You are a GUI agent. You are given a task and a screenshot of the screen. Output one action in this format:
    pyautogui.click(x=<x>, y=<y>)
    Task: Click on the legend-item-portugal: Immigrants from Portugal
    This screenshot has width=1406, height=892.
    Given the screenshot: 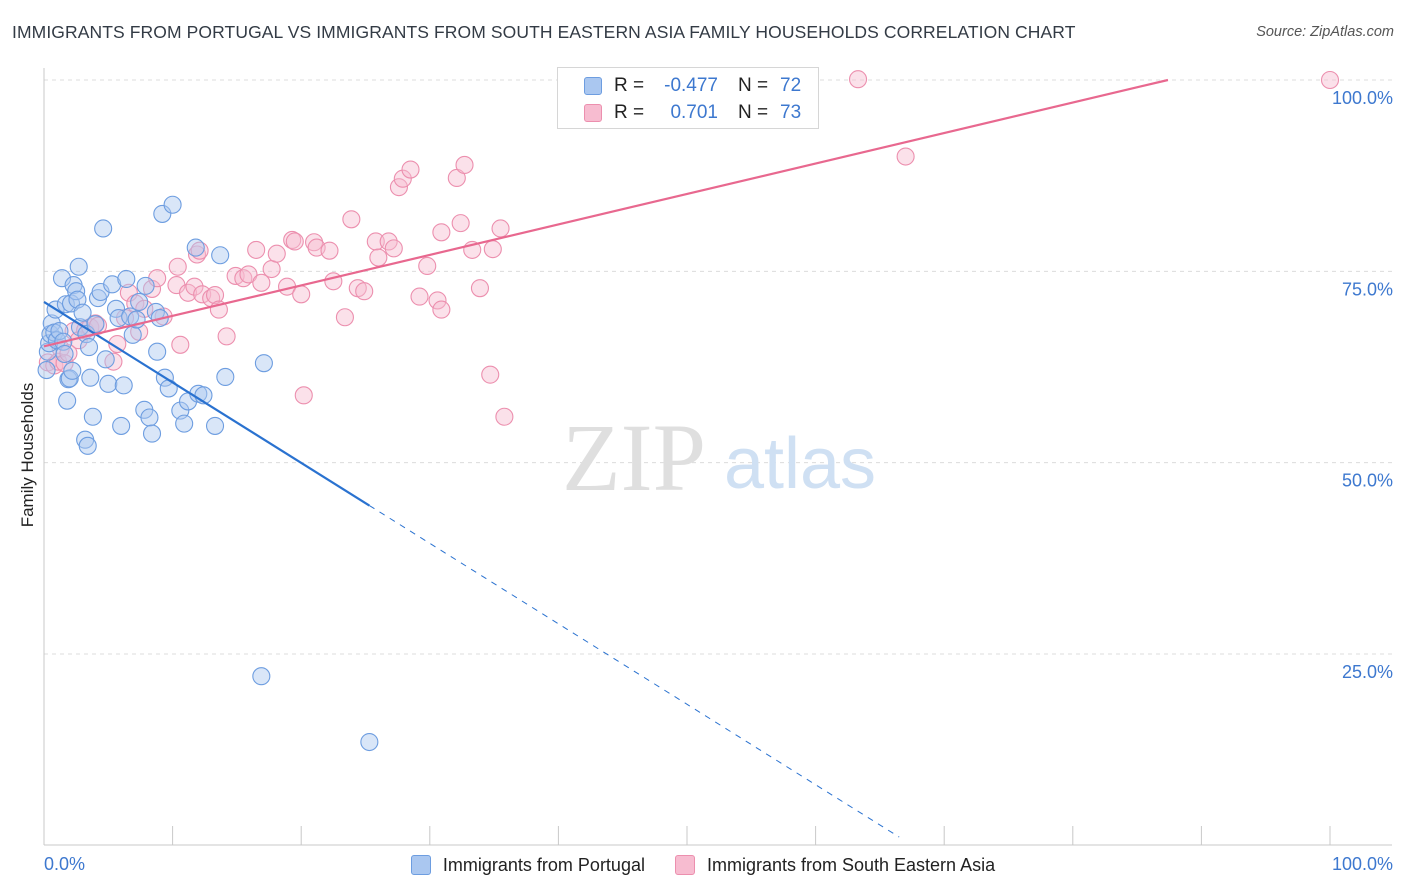 What is the action you would take?
    pyautogui.click(x=527, y=865)
    